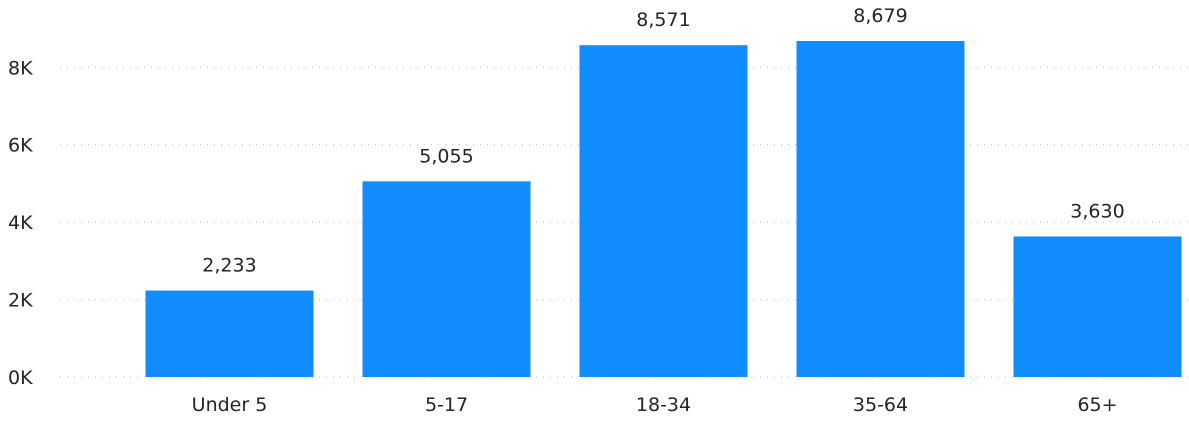 Image resolution: width=1189 pixels, height=424 pixels. What do you see at coordinates (1097, 211) in the screenshot?
I see `bar-data-label: 3,630` at bounding box center [1097, 211].